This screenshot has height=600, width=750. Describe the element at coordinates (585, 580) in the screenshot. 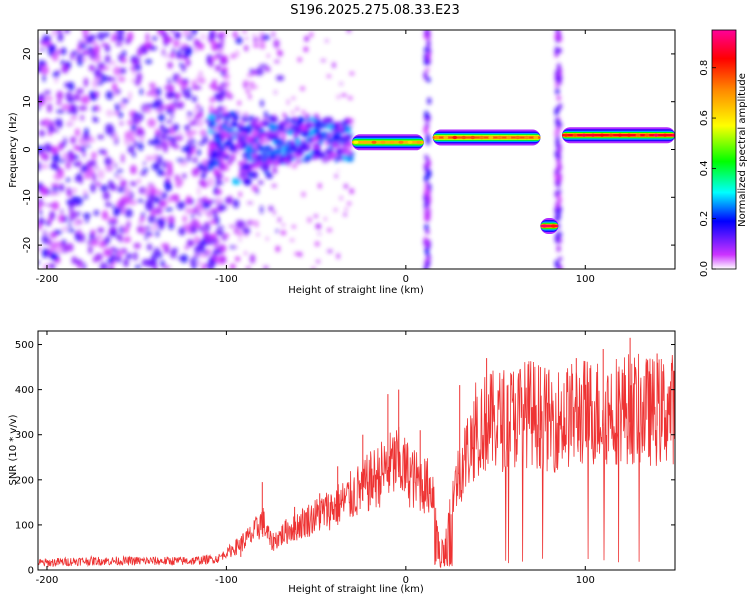

I see `x-tick-label: 100` at that location.